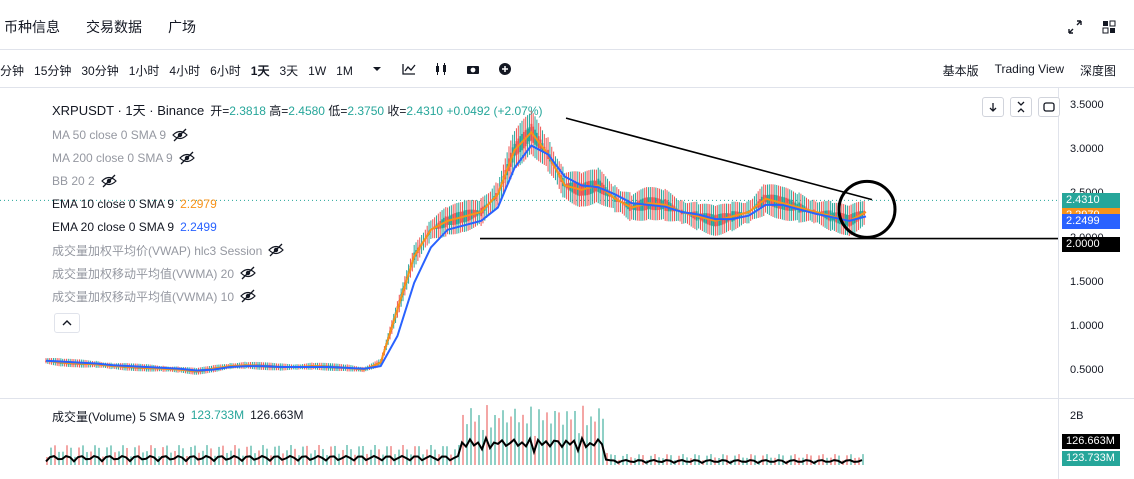  I want to click on volume-tag: 126.663M, so click(1091, 441).